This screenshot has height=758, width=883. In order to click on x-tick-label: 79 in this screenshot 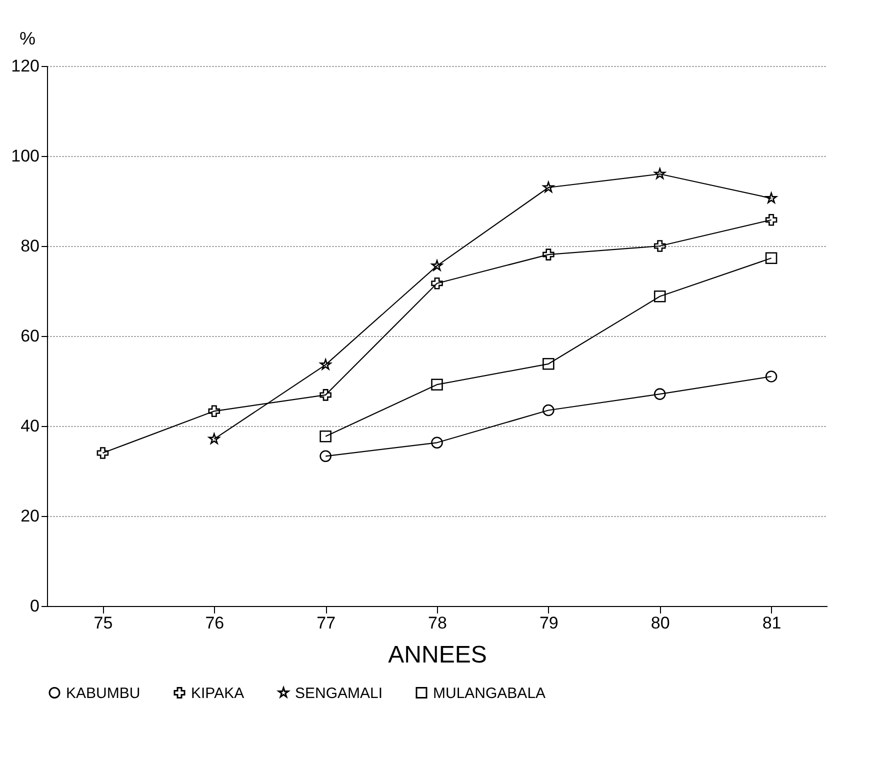, I will do `click(548, 623)`.